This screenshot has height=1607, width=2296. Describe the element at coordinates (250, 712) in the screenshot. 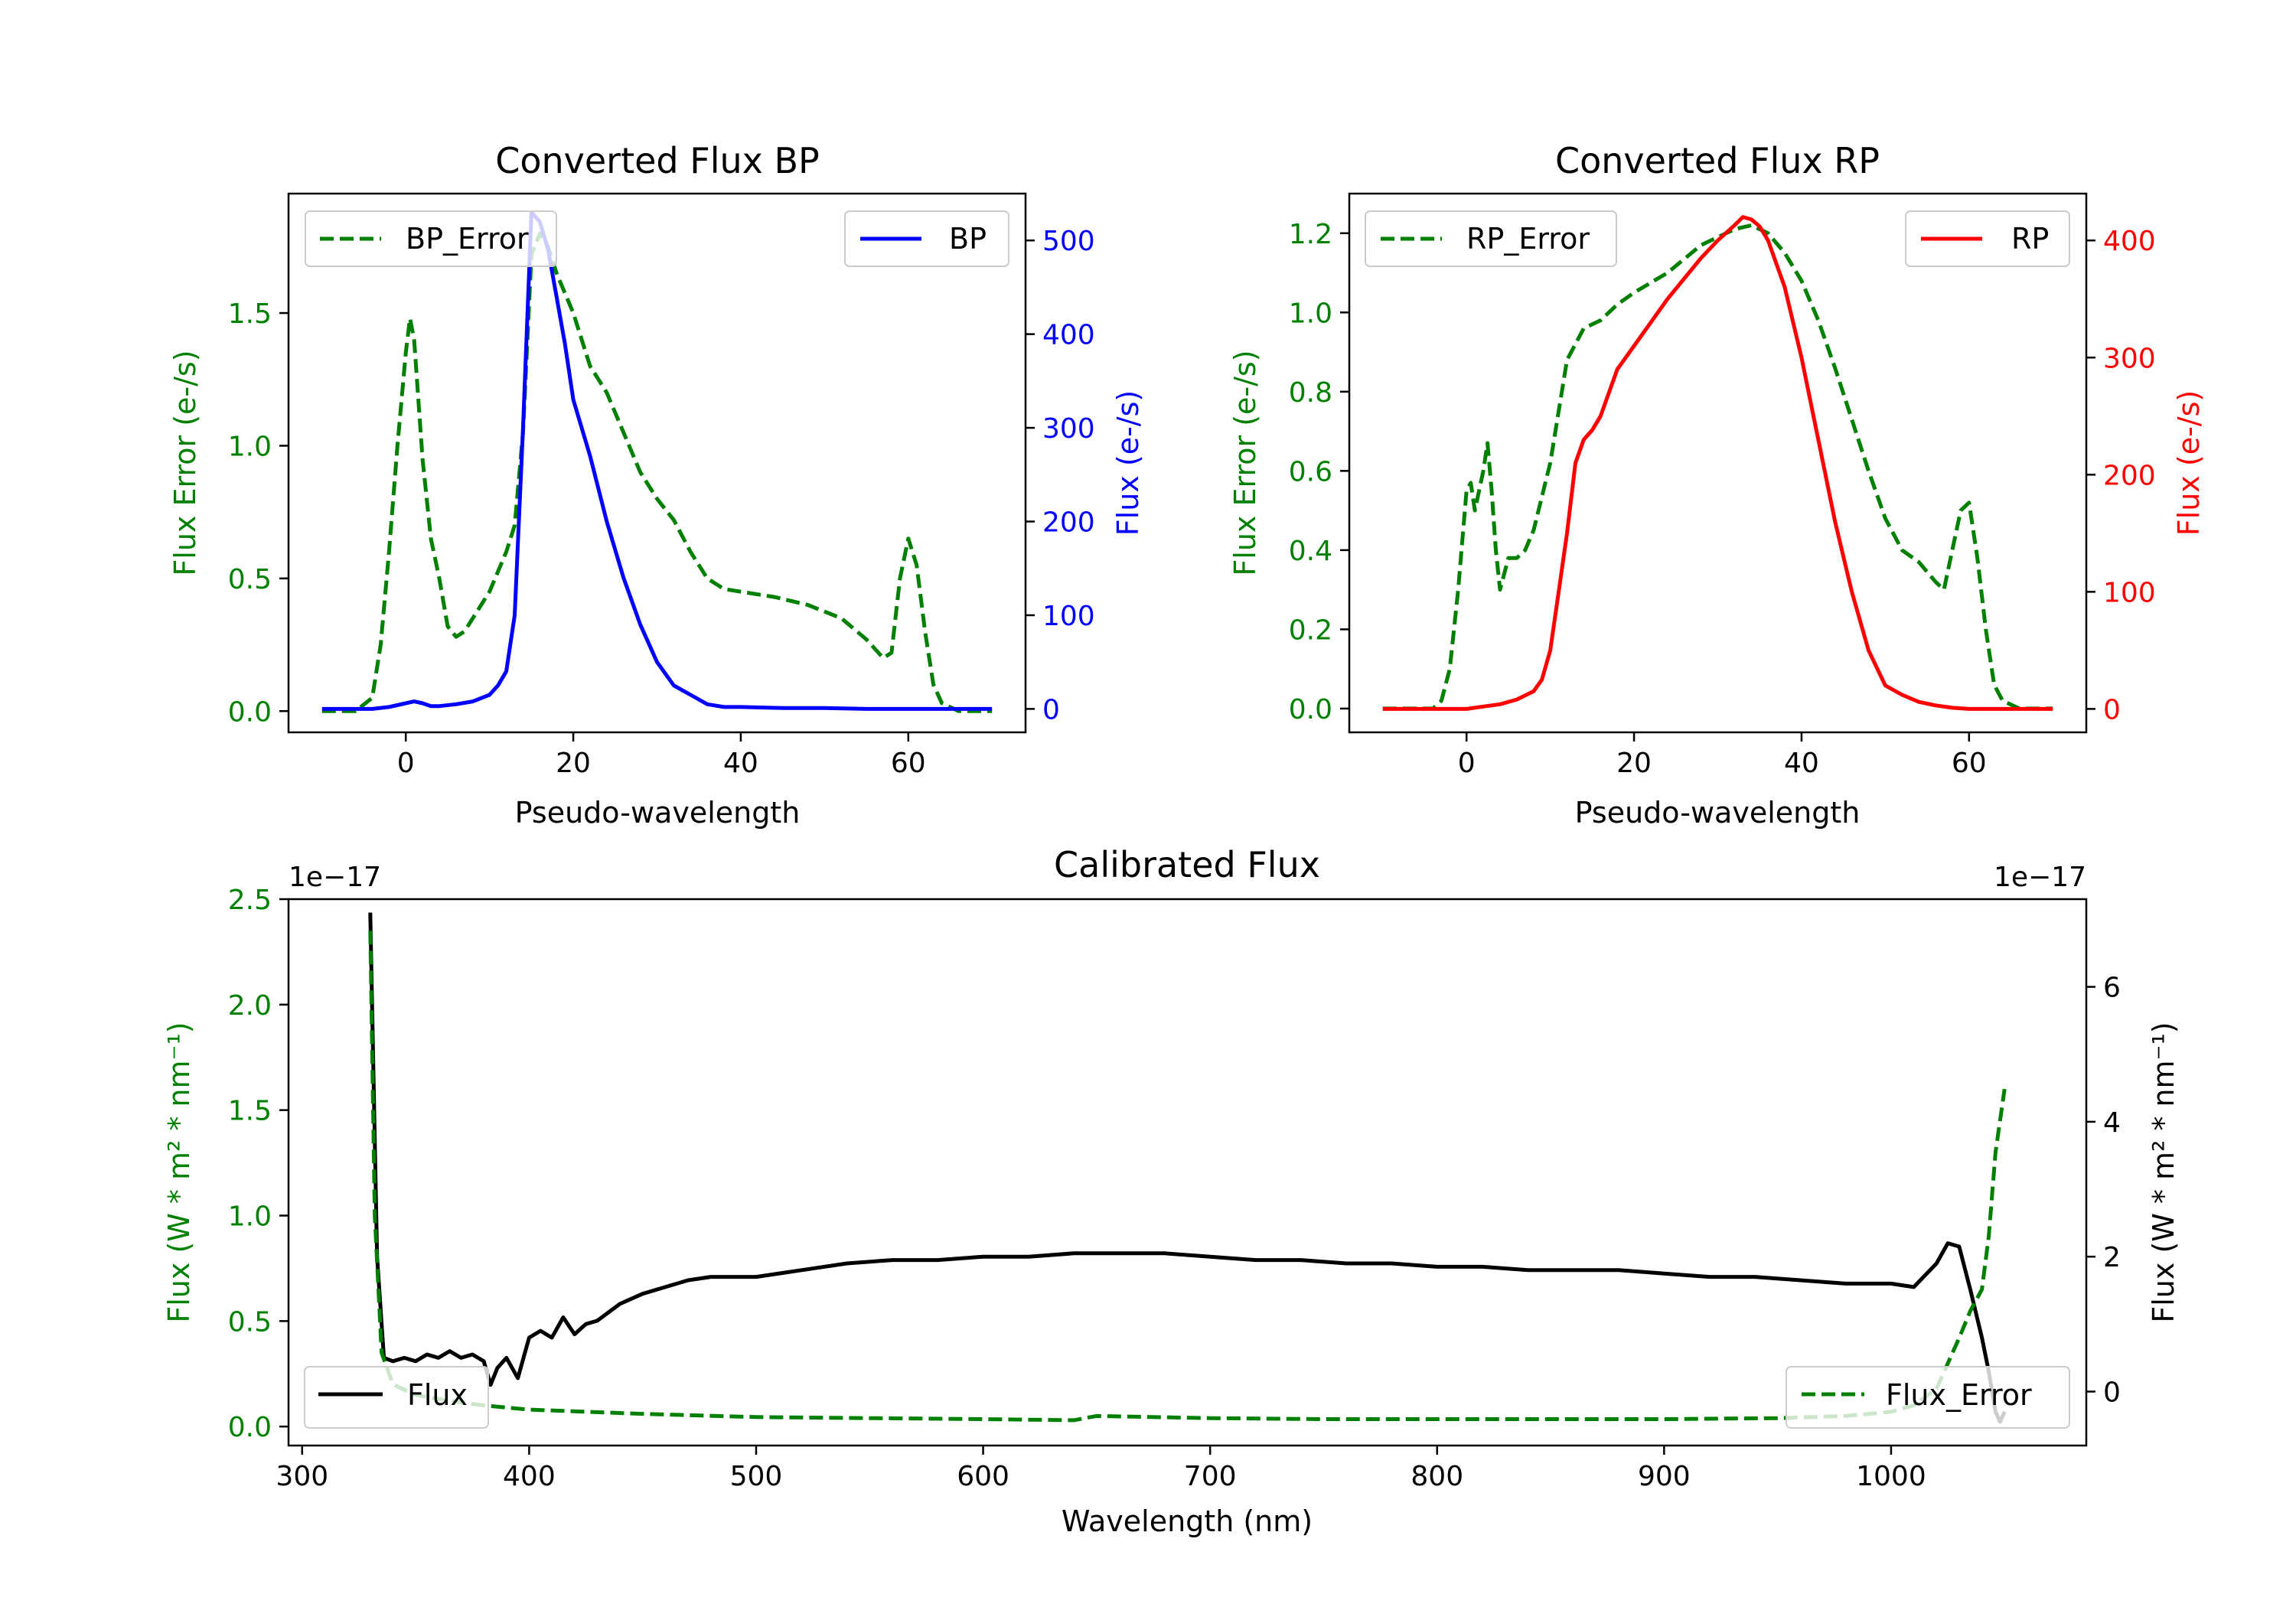

I see `bp-left-y-tick-label: 0.0` at that location.